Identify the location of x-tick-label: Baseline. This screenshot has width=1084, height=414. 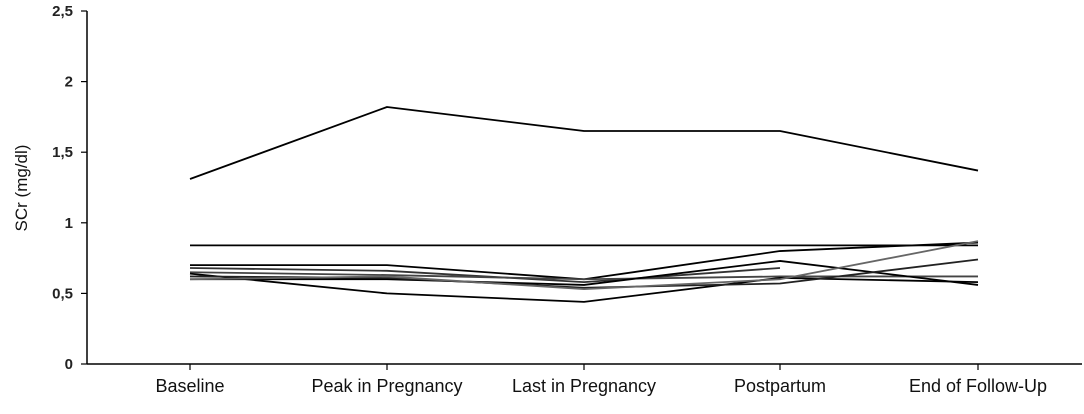
(189, 386).